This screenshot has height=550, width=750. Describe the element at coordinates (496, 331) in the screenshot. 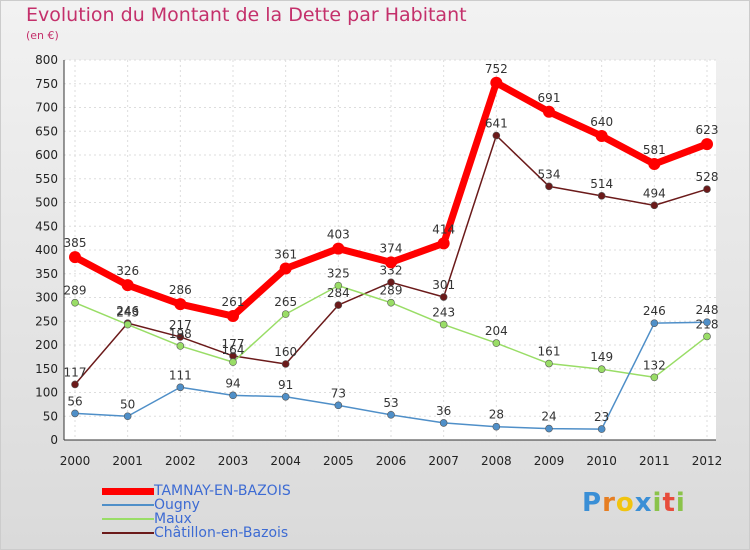

I see `data-label: 204` at that location.